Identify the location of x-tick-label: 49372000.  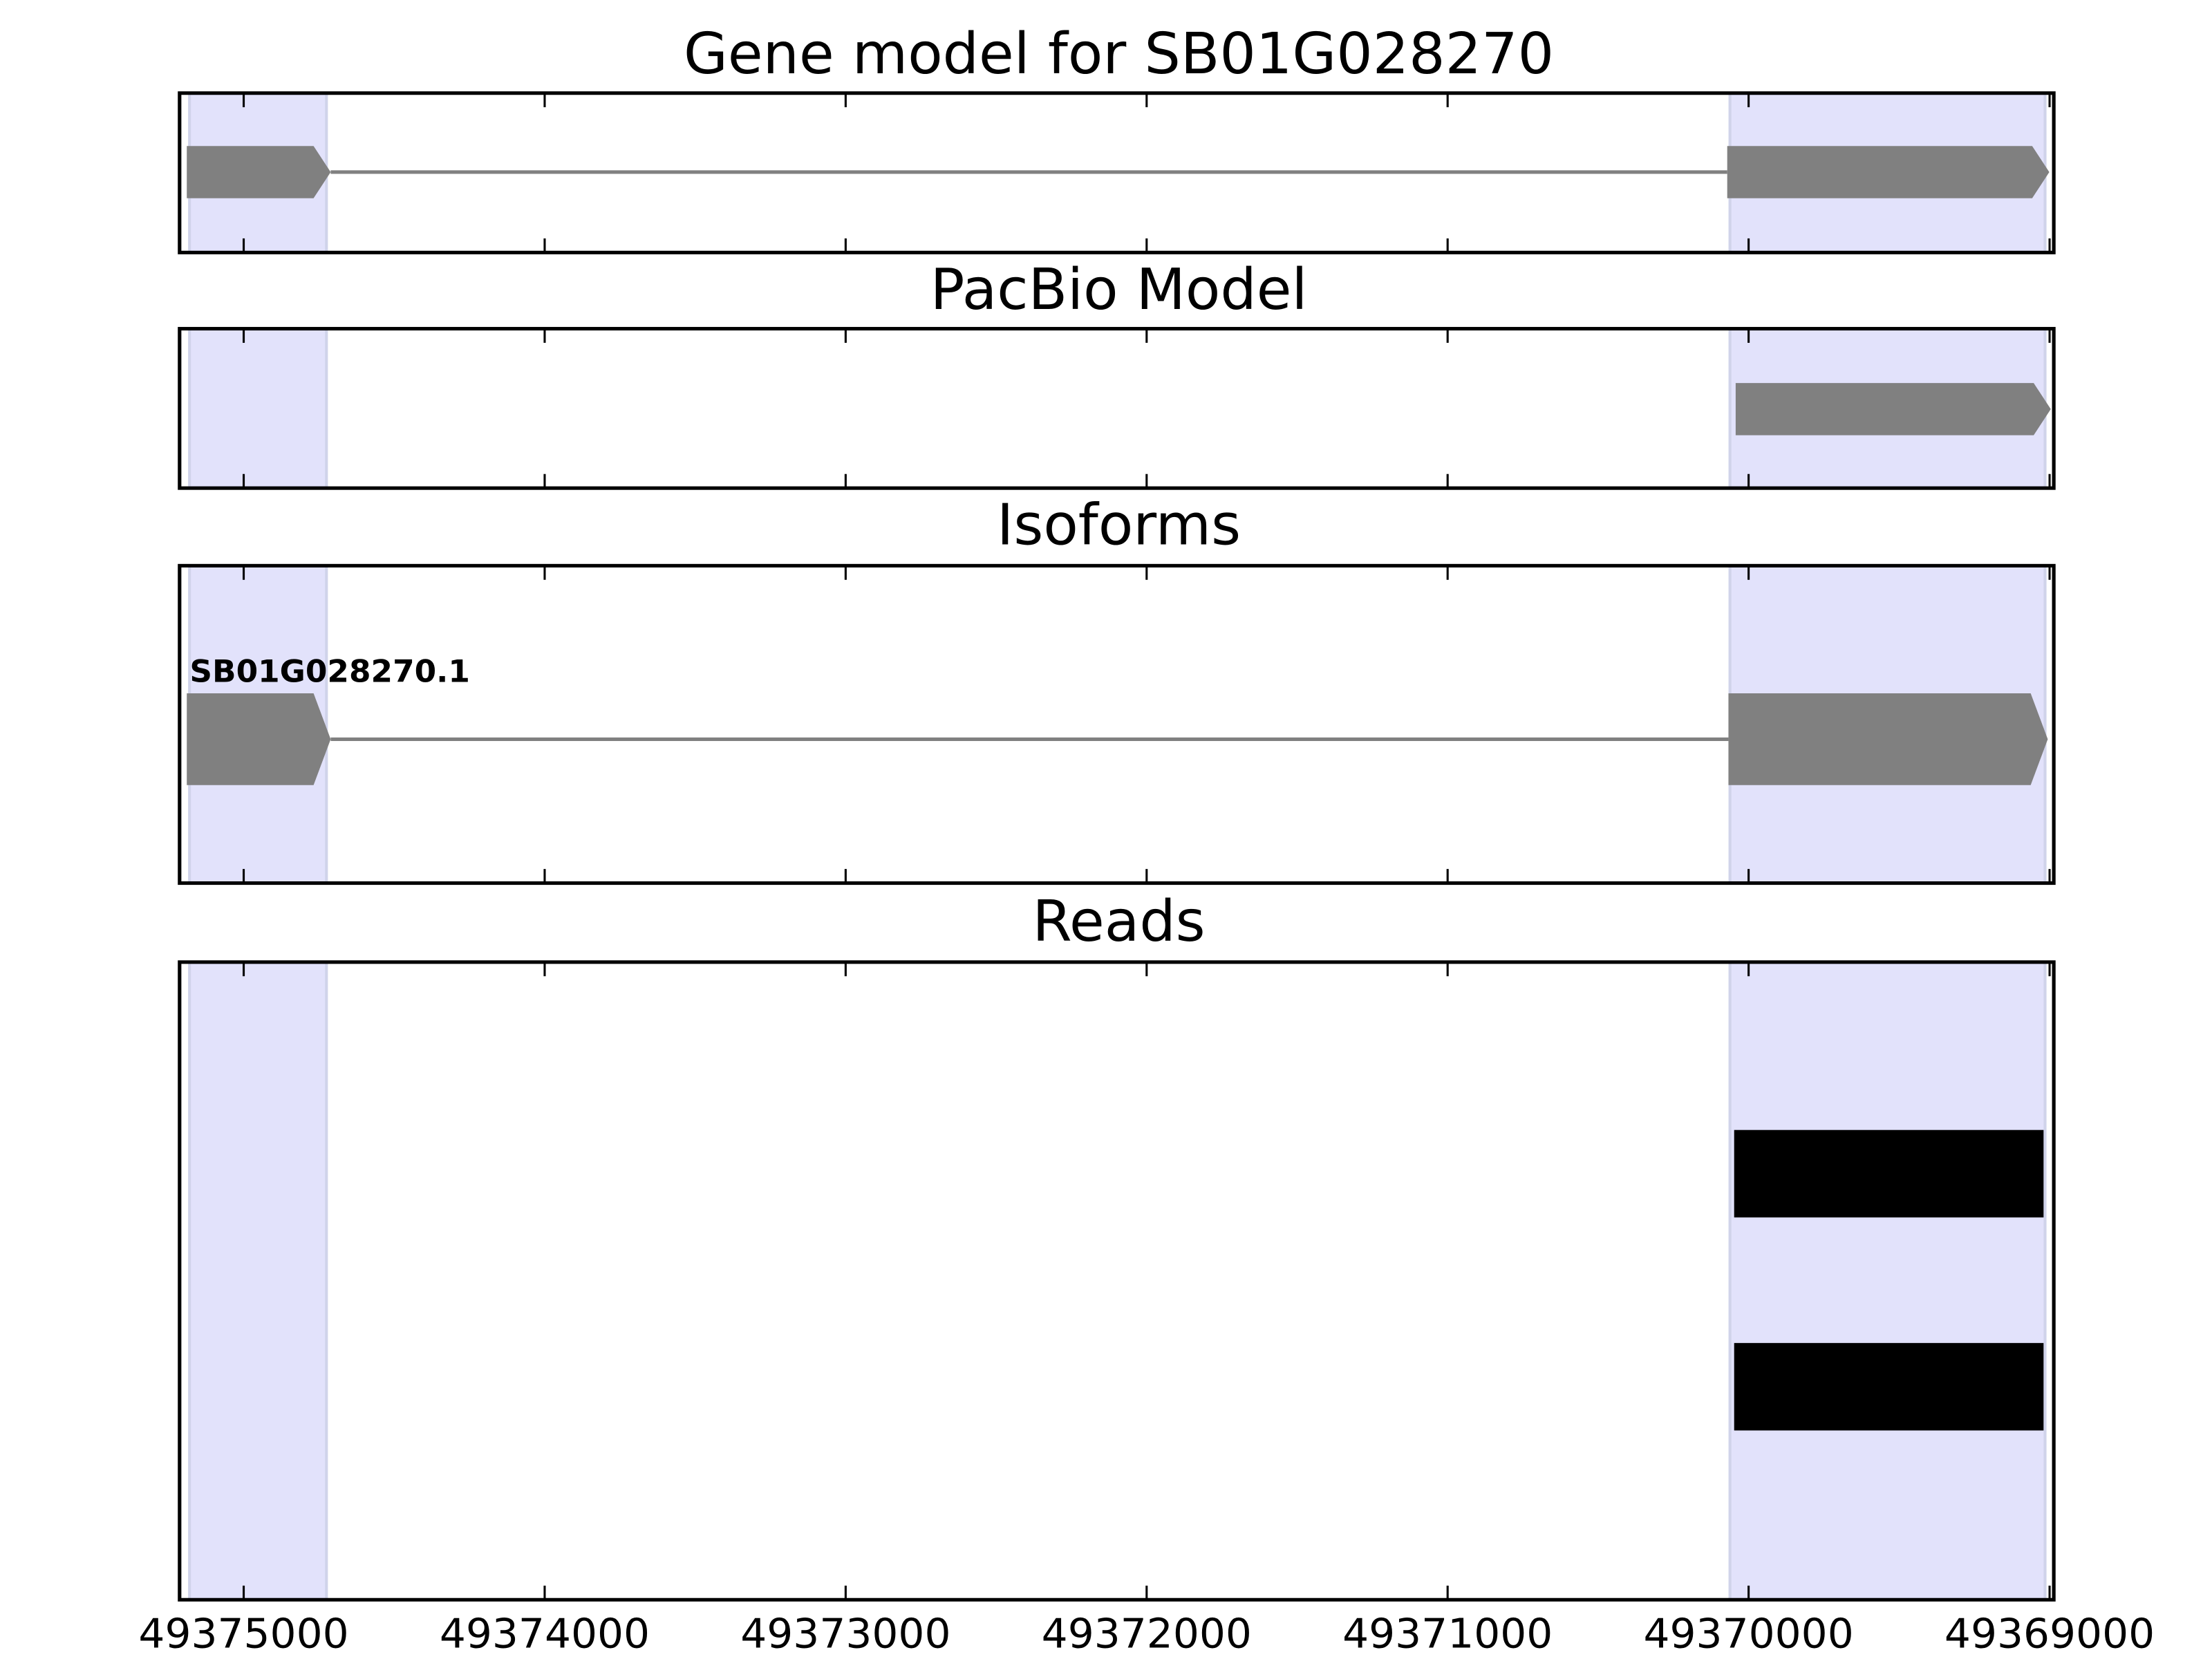
(1147, 1634).